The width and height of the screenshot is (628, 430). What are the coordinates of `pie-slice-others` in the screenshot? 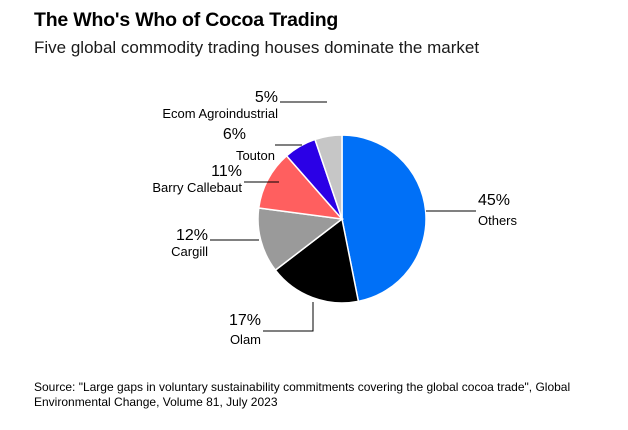 It's located at (384, 218).